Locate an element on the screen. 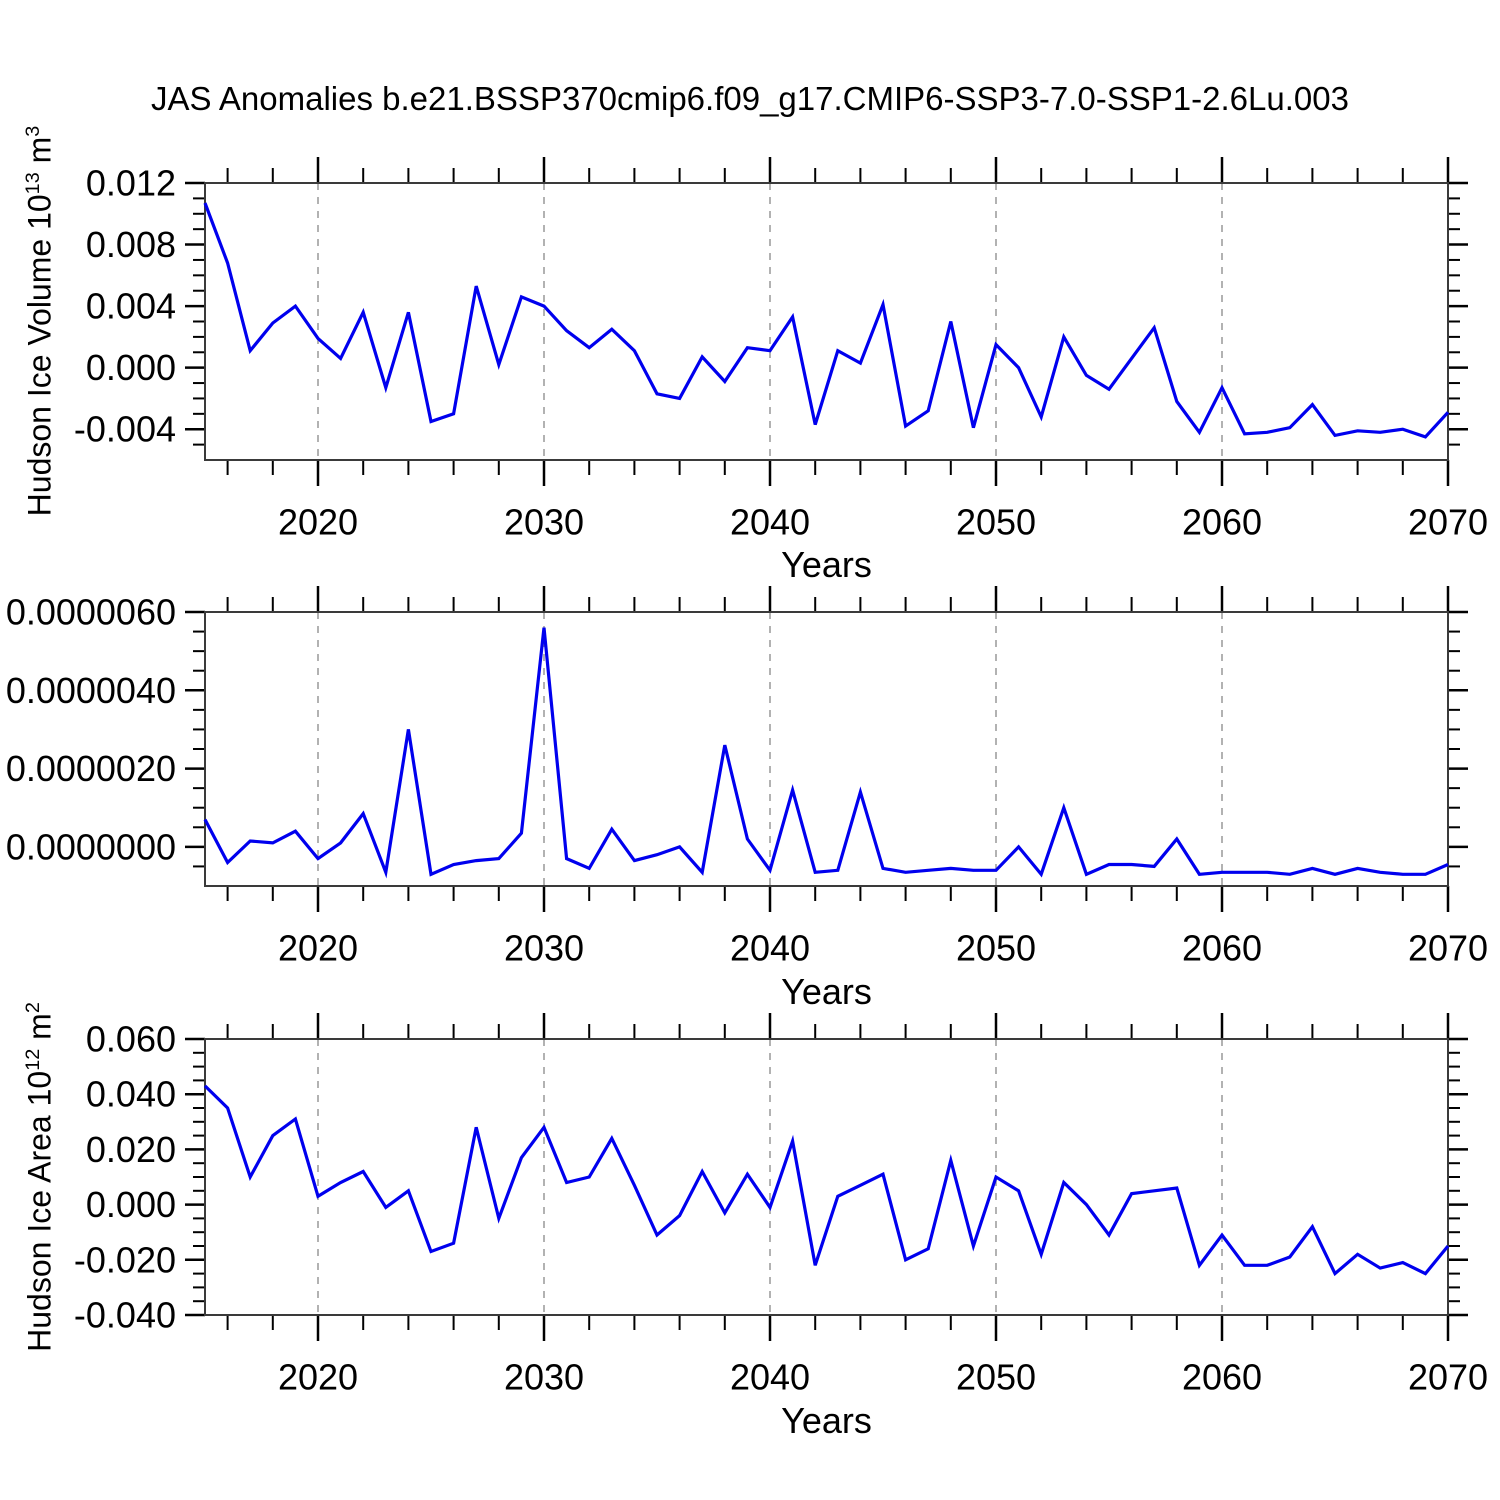 This screenshot has width=1500, height=1500. y-axis-title-ice-volume: Hudson Ice Volume 1013 m3 is located at coordinates (40, 321).